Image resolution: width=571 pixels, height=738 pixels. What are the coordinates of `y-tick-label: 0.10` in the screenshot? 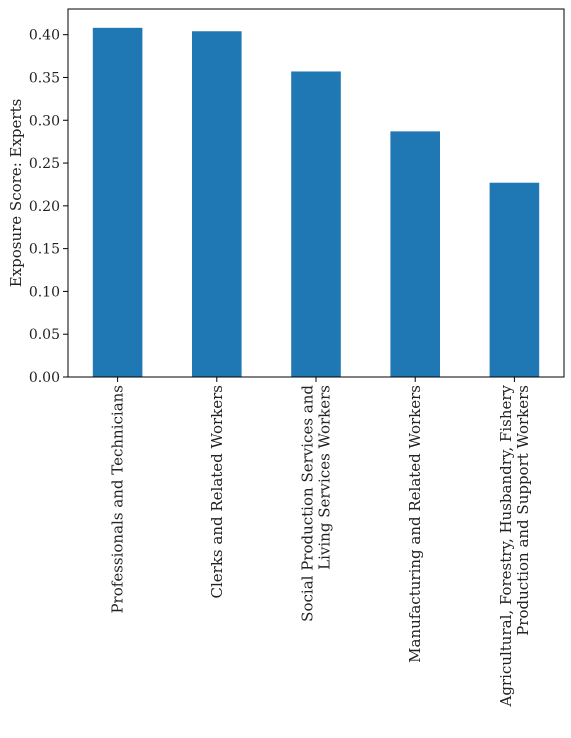 It's located at (44, 292).